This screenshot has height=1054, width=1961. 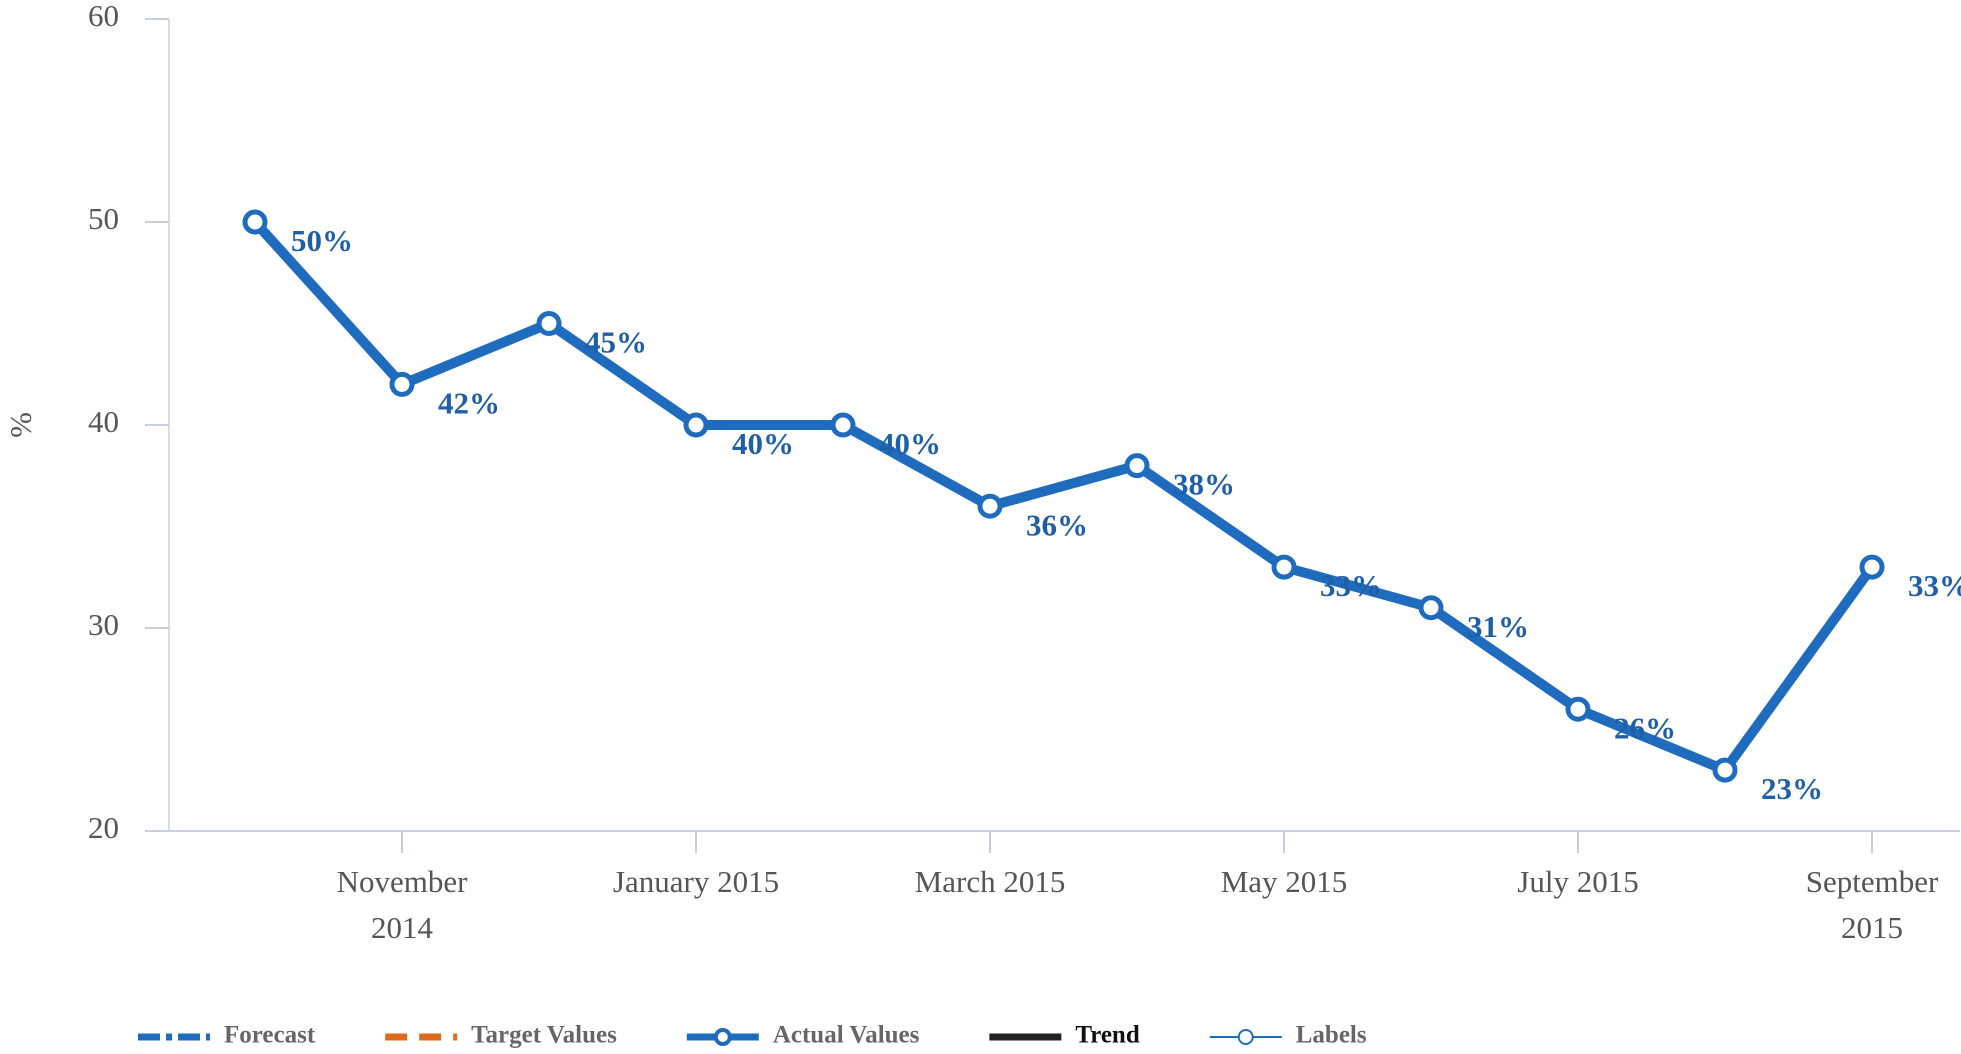 What do you see at coordinates (1645, 727) in the screenshot?
I see `data-label: 26%` at bounding box center [1645, 727].